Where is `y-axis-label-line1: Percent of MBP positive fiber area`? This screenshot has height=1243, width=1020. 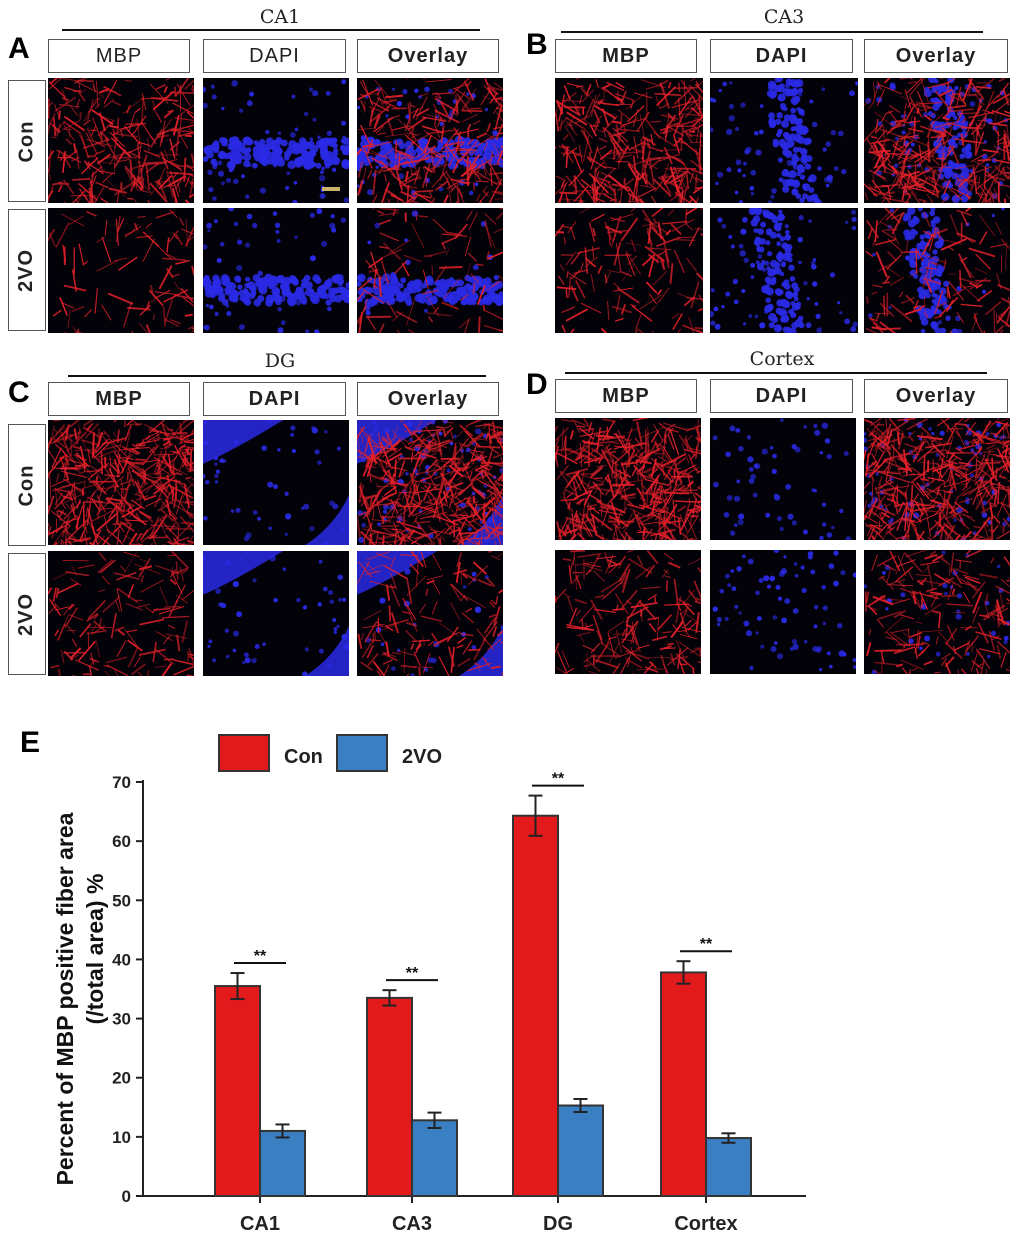
y-axis-label-line1: Percent of MBP positive fiber area is located at coordinates (65, 998).